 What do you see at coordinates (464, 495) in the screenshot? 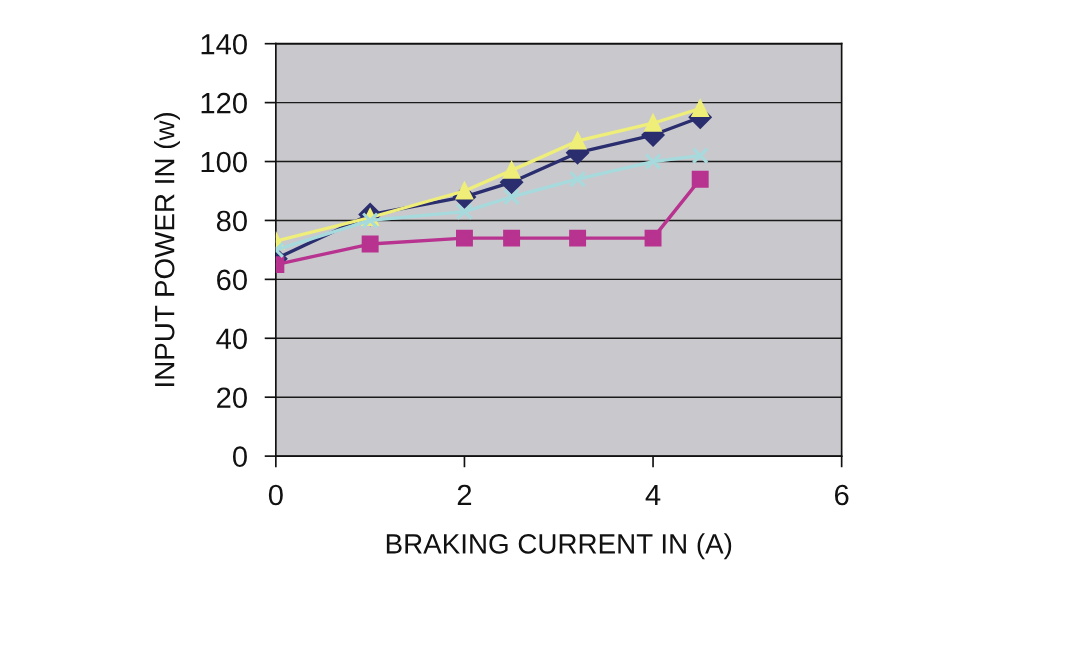
I see `x-tick-label: 2` at bounding box center [464, 495].